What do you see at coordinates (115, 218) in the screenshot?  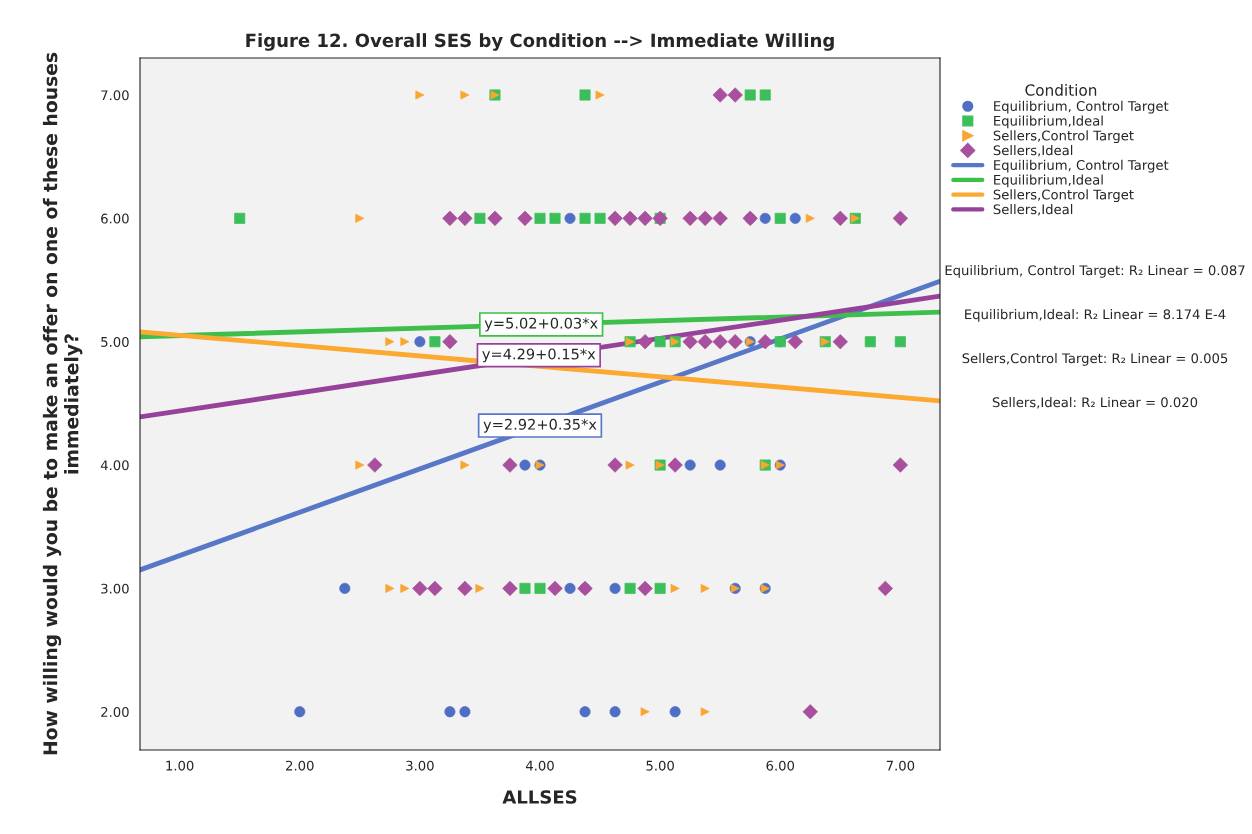 I see `y-tick-label: 6.00` at bounding box center [115, 218].